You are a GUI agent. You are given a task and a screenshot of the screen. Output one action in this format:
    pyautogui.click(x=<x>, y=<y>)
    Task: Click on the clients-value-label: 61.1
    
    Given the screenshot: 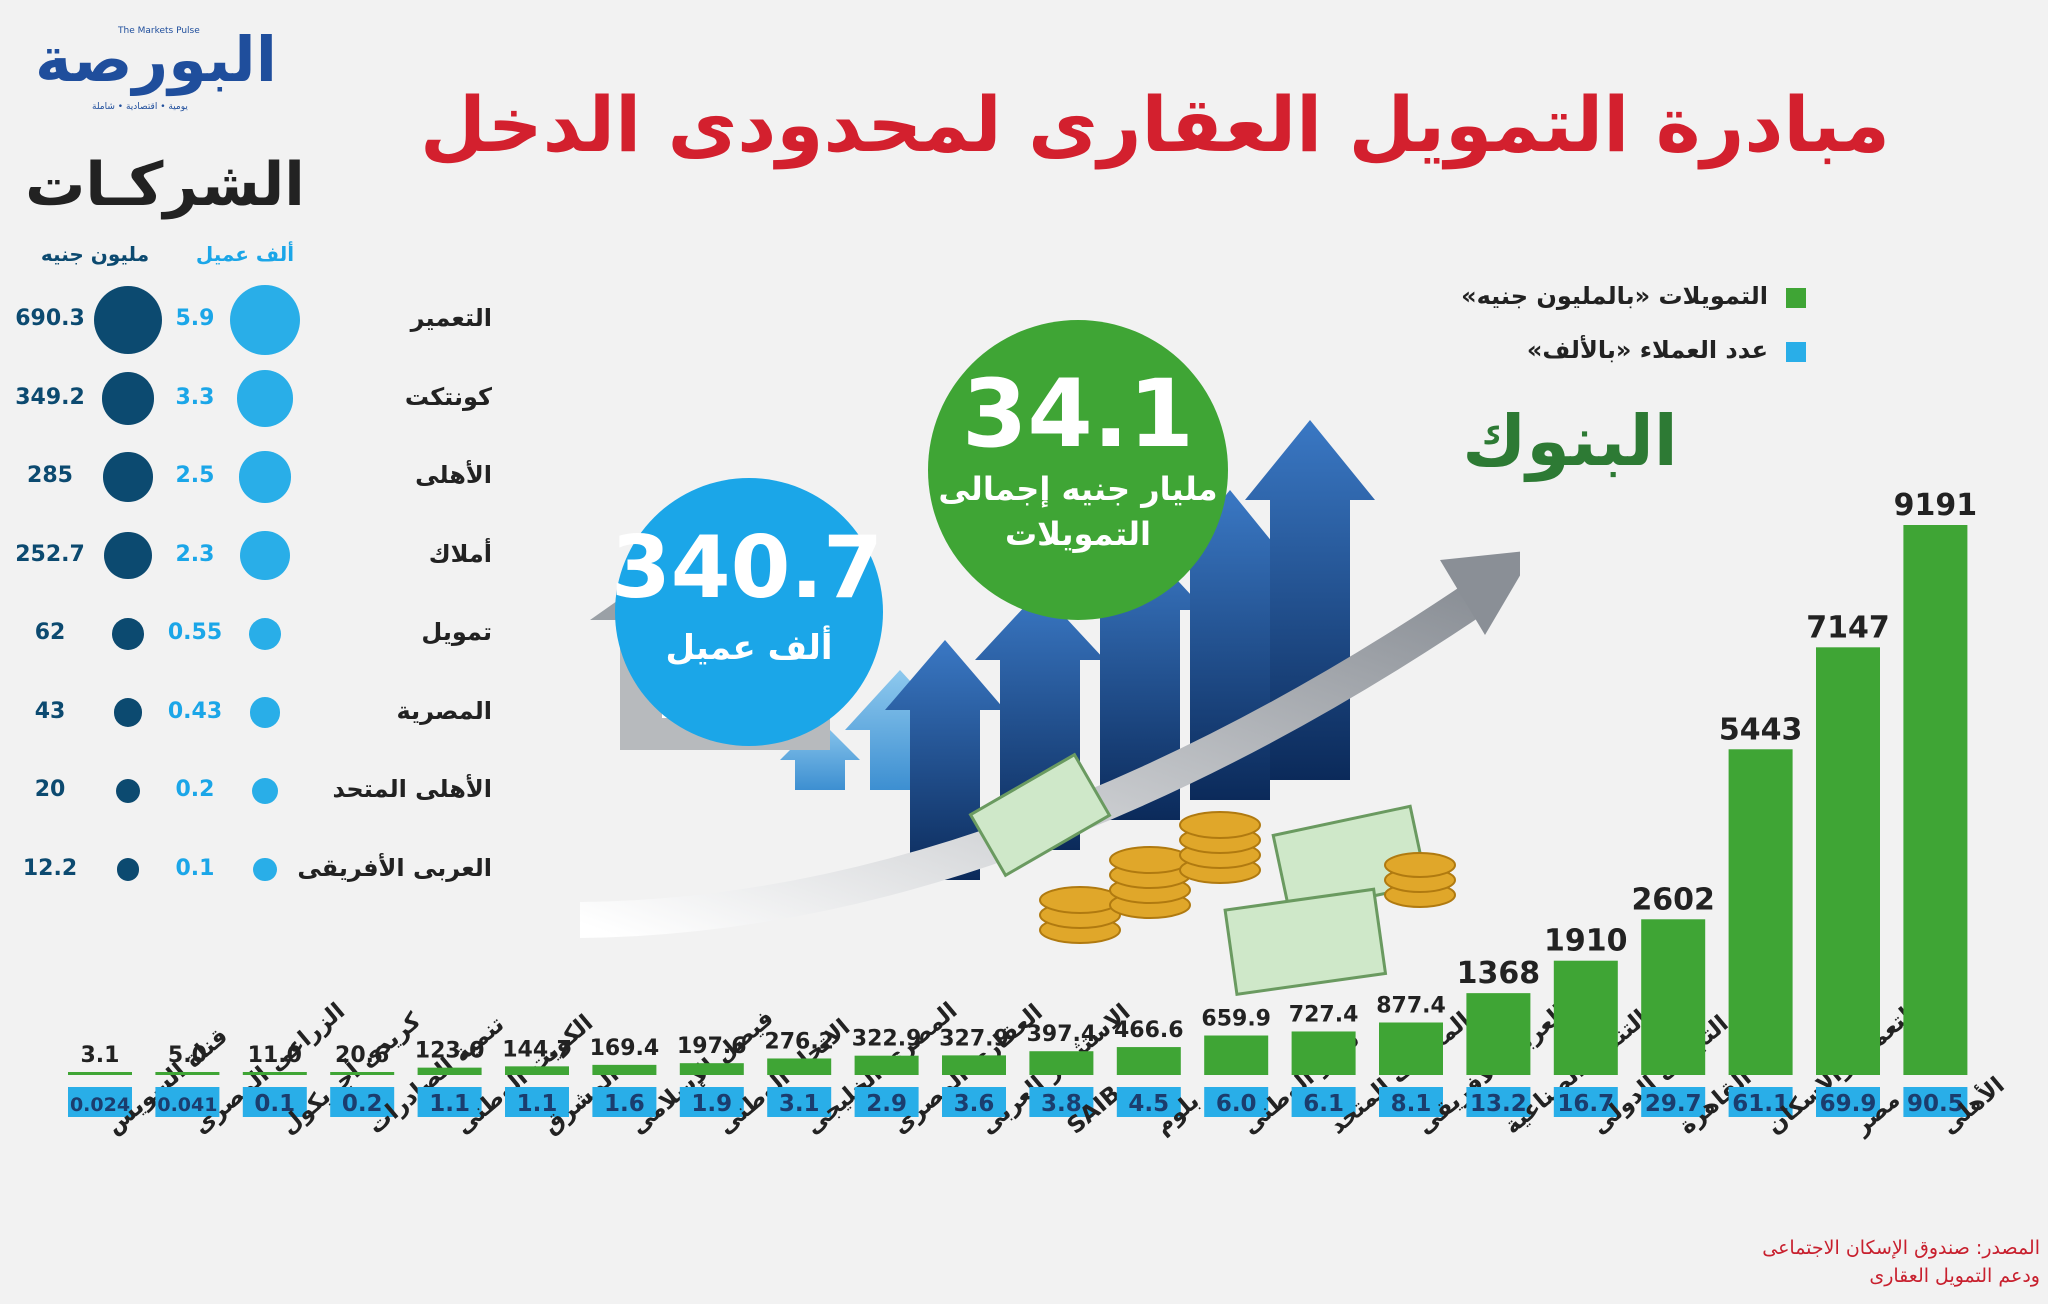 What is the action you would take?
    pyautogui.click(x=1760, y=1104)
    